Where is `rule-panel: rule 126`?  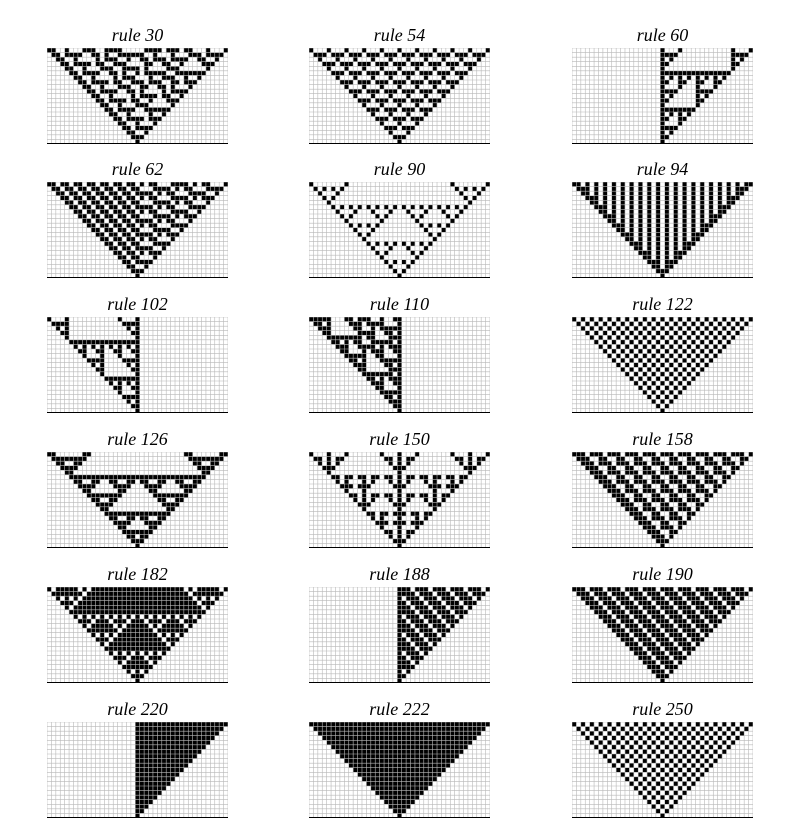 rule-panel: rule 126 is located at coordinates (147, 488).